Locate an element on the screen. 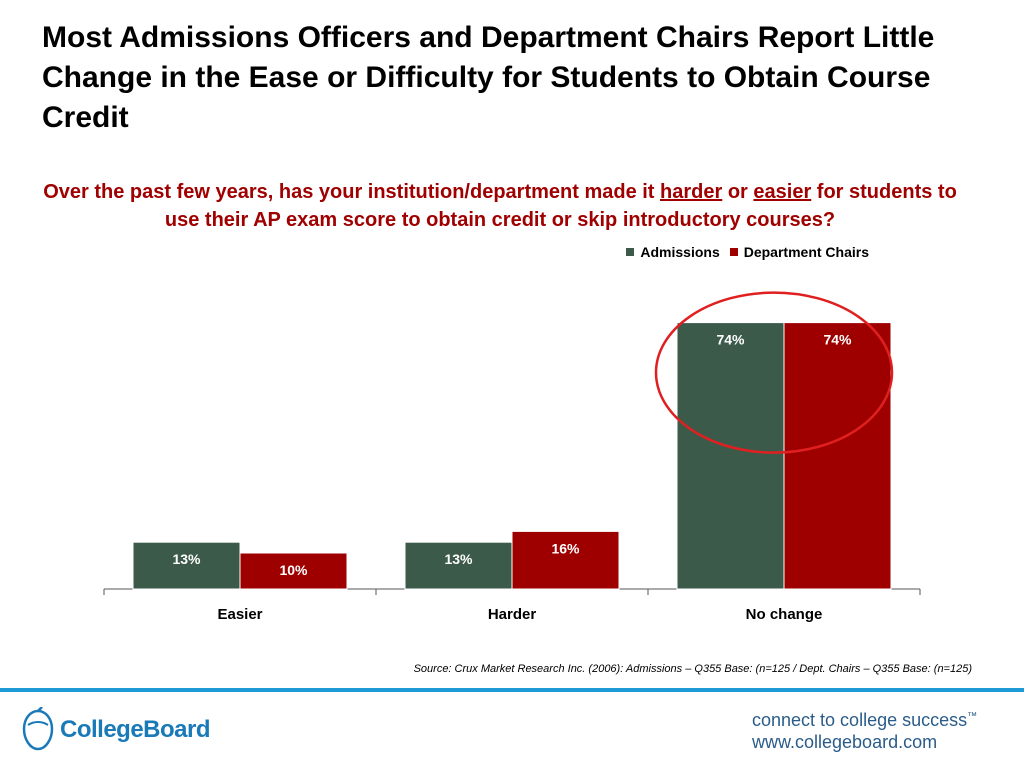 The width and height of the screenshot is (1024, 768). legend-swatch-chairs is located at coordinates (733, 252).